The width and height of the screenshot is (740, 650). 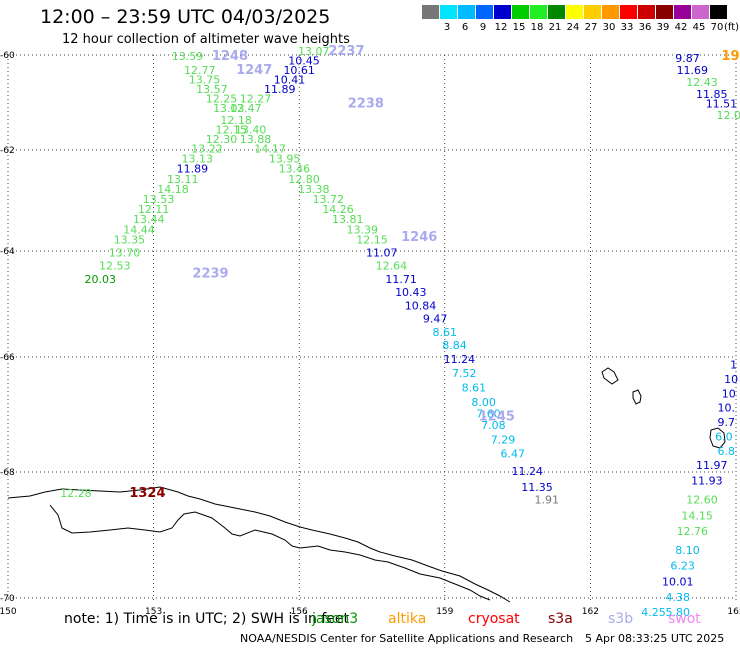 I want to click on legend-bin-label: 27, so click(x=591, y=27).